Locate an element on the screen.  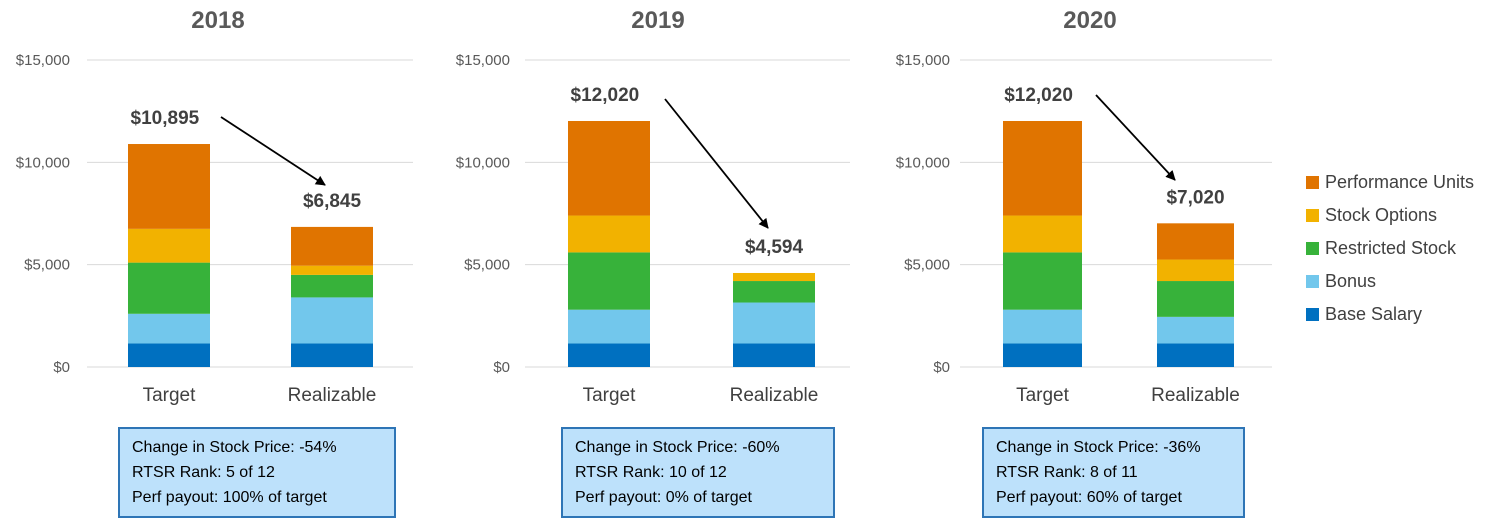
panel-title: 2019 is located at coordinates (657, 20).